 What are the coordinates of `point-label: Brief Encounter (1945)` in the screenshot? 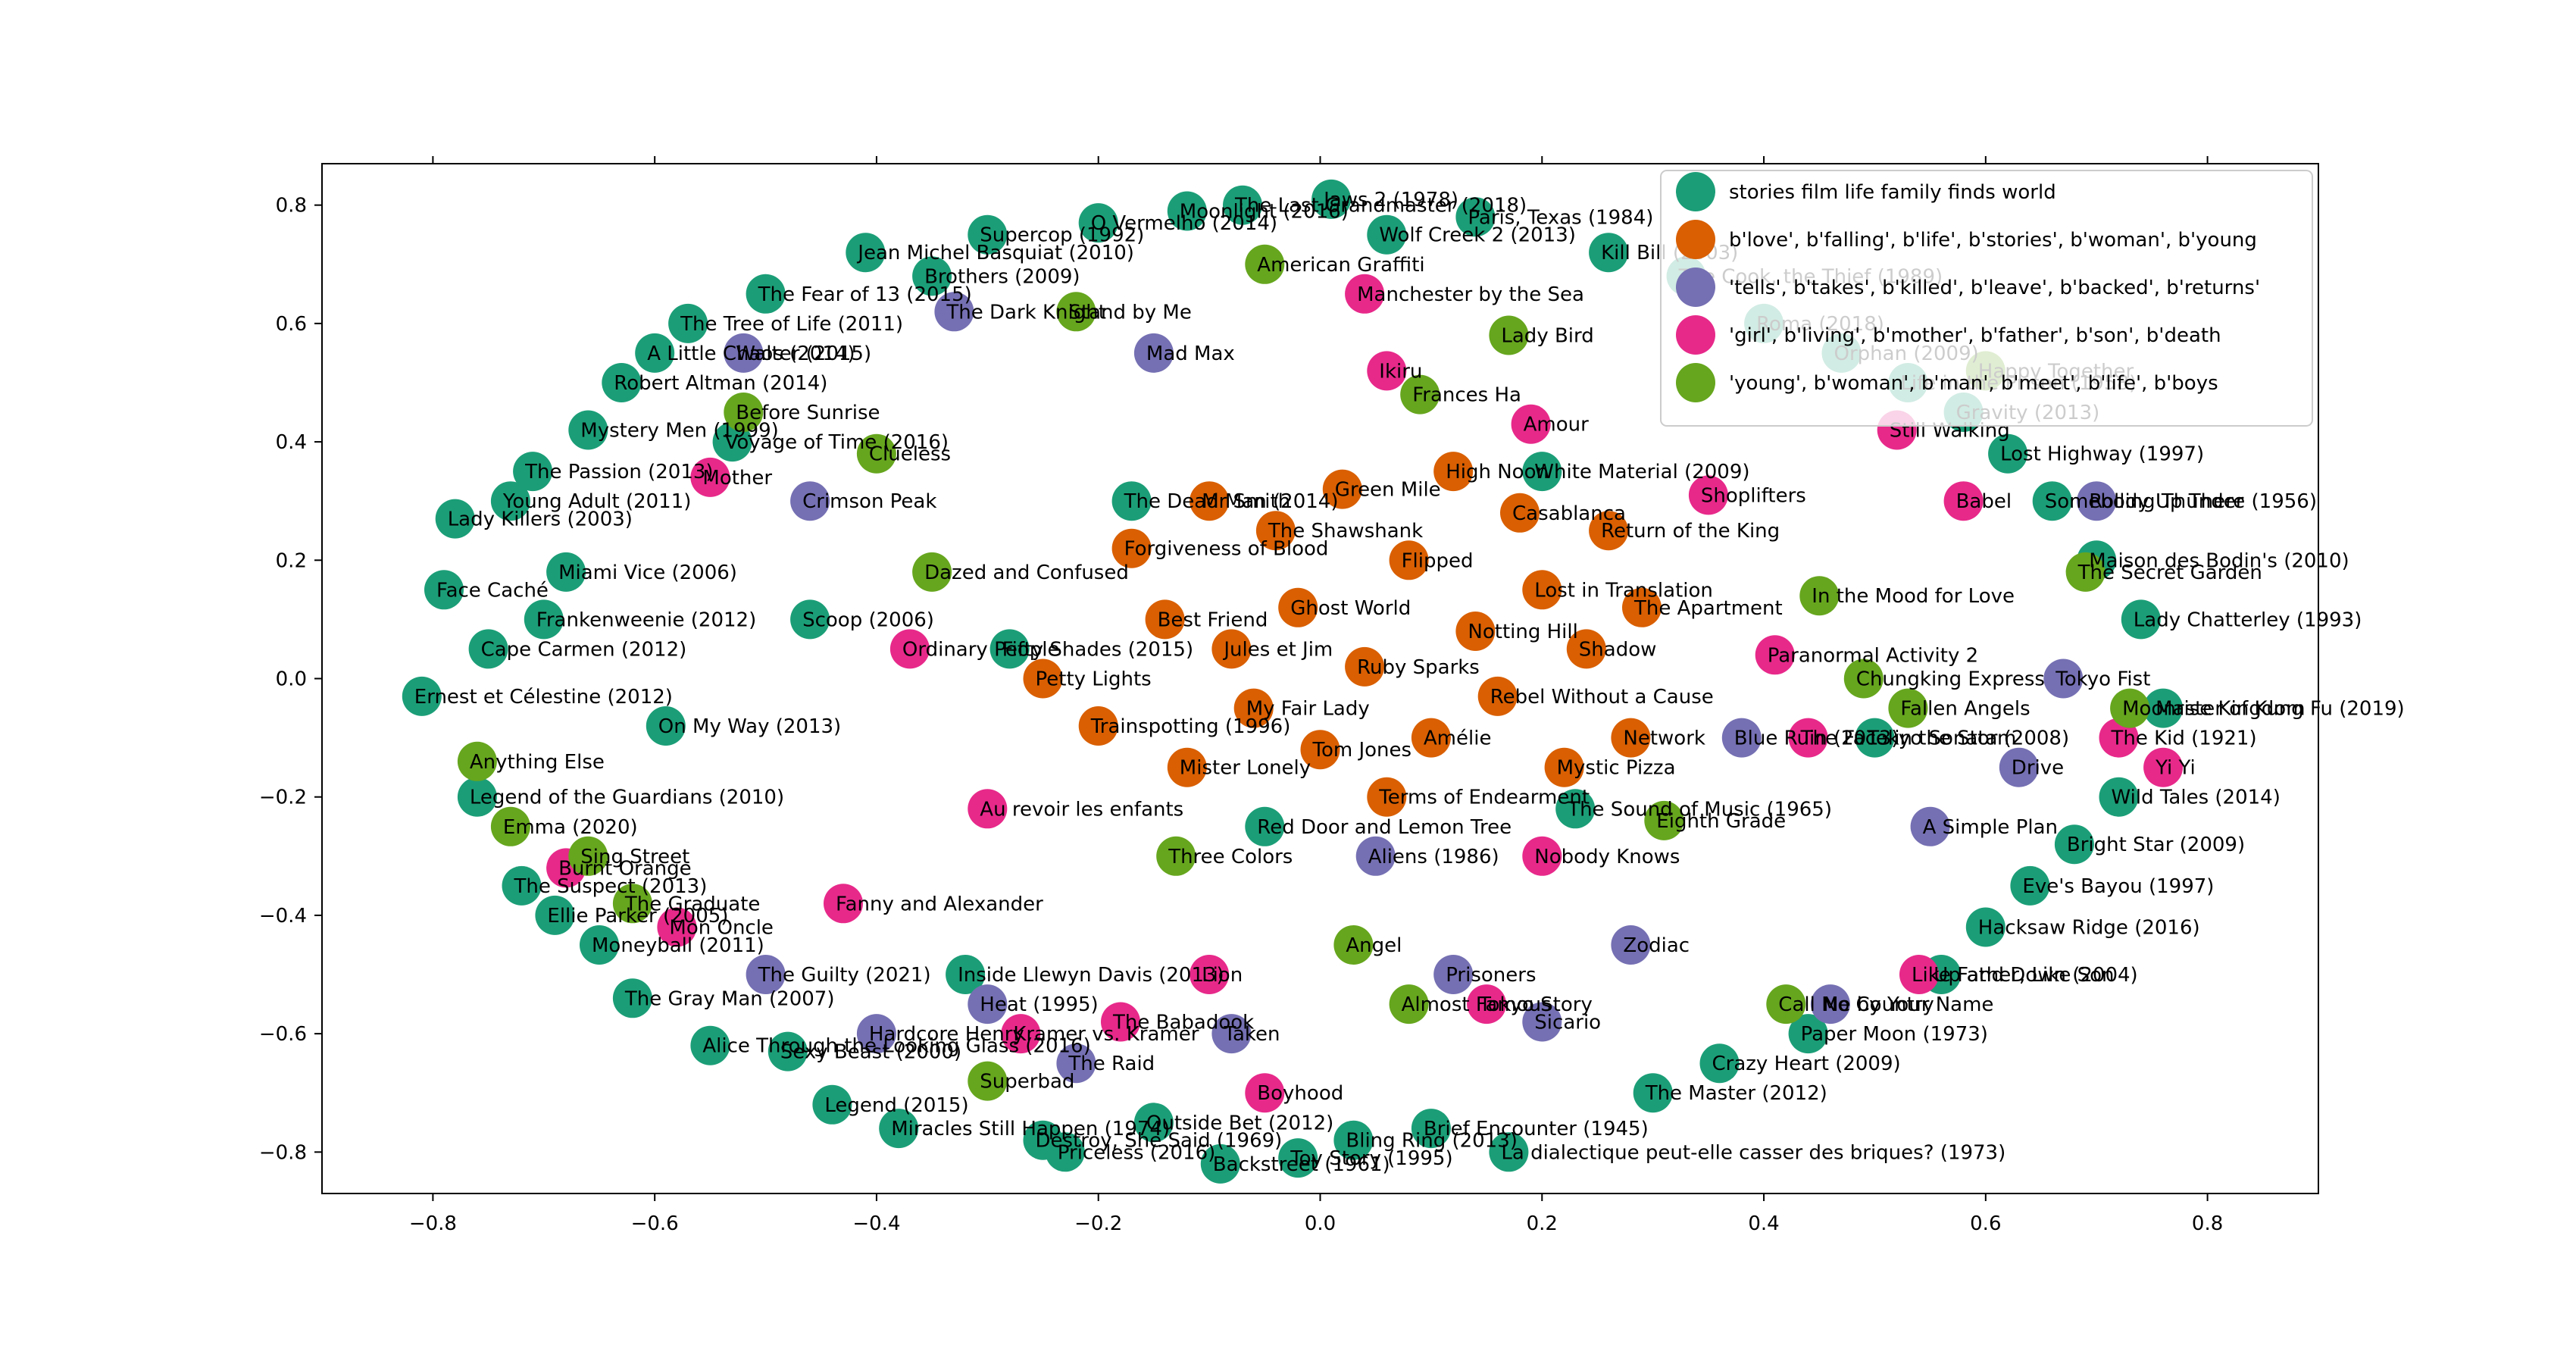 It's located at (1536, 1129).